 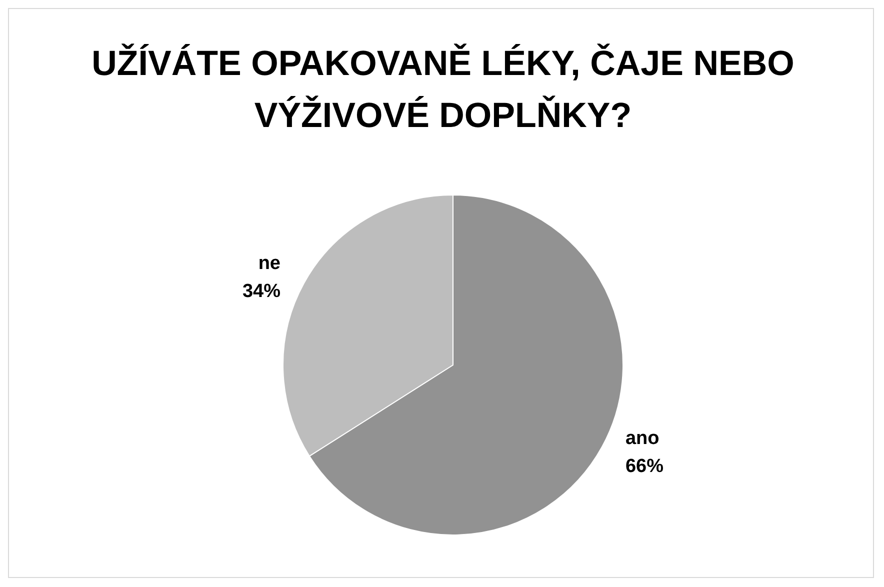 What do you see at coordinates (269, 263) in the screenshot?
I see `slice-label: ne` at bounding box center [269, 263].